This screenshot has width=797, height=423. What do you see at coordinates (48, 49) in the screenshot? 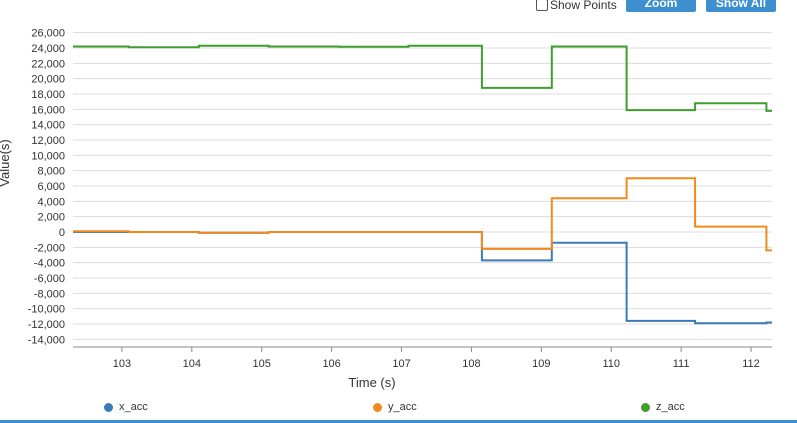
I see `y-tick-label: 24,000` at bounding box center [48, 49].